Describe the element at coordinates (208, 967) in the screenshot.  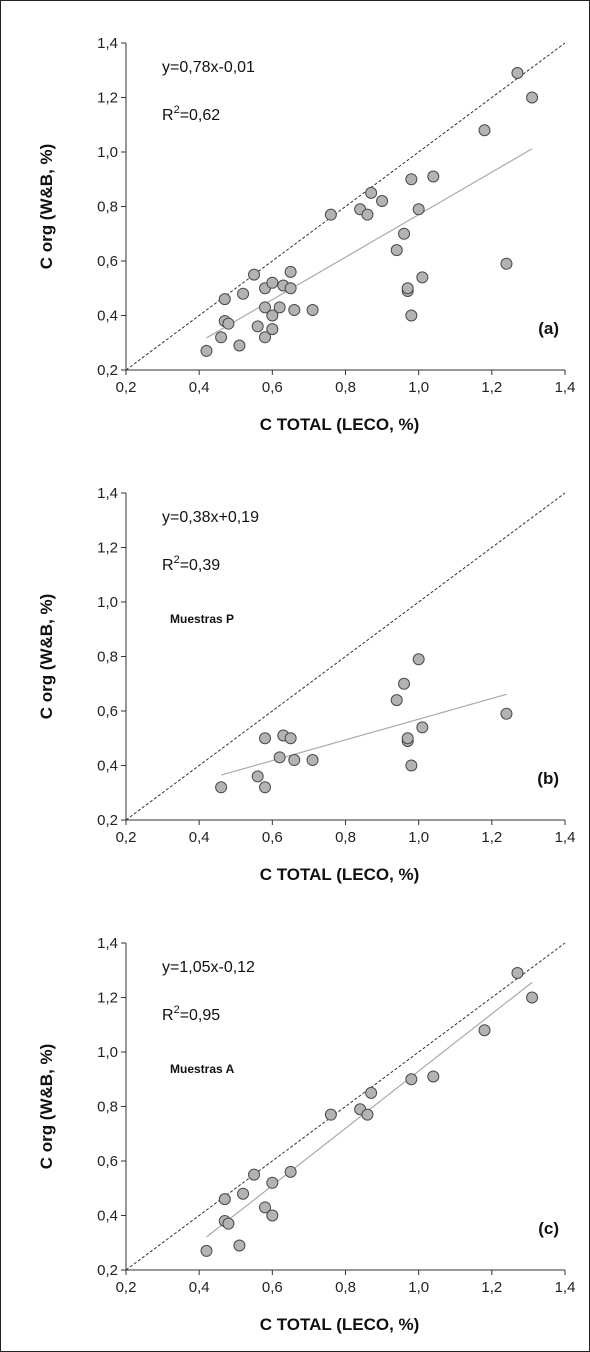
I see `regression-equation: y=1,05x-0,12` at that location.